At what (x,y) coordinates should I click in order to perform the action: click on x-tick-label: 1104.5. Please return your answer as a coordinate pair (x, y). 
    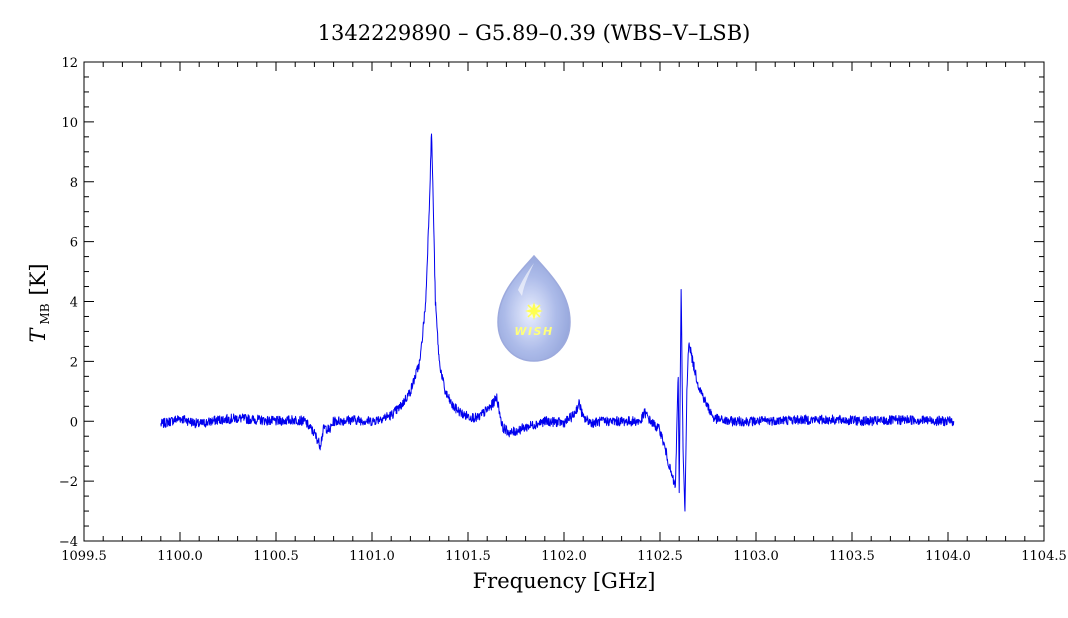
    Looking at the image, I should click on (1044, 556).